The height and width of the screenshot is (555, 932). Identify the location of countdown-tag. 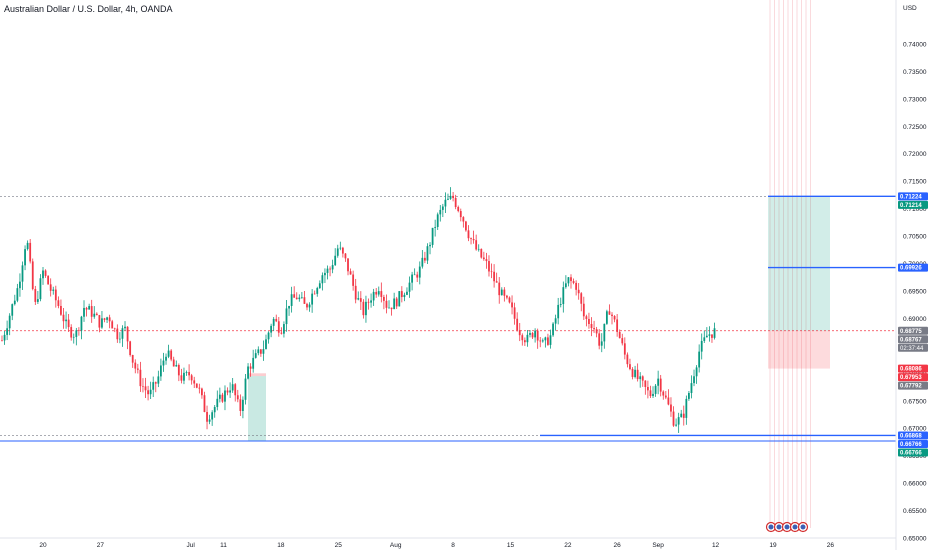
(913, 347).